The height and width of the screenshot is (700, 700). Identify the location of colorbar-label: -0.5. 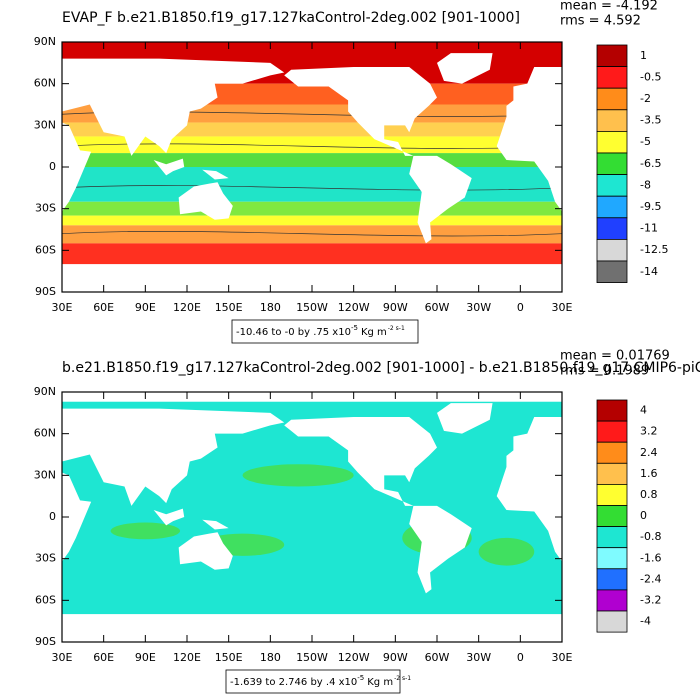
(650, 76).